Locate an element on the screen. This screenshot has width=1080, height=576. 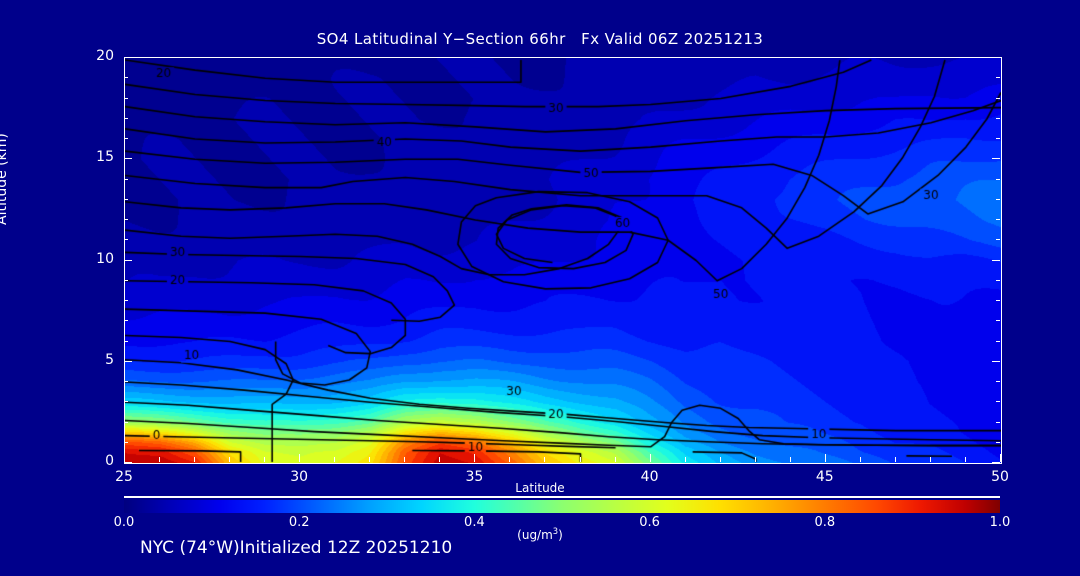
x-tick-label: 25 is located at coordinates (124, 477).